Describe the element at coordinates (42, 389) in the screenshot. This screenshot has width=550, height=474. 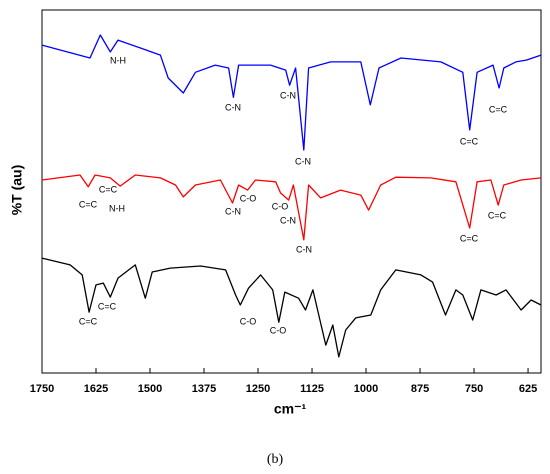
I see `x-tick-label: 1750` at that location.